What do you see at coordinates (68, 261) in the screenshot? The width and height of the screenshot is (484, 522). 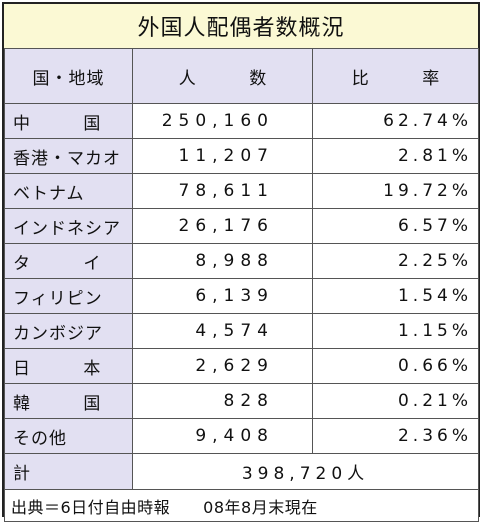 I see `row-name: タ イ` at bounding box center [68, 261].